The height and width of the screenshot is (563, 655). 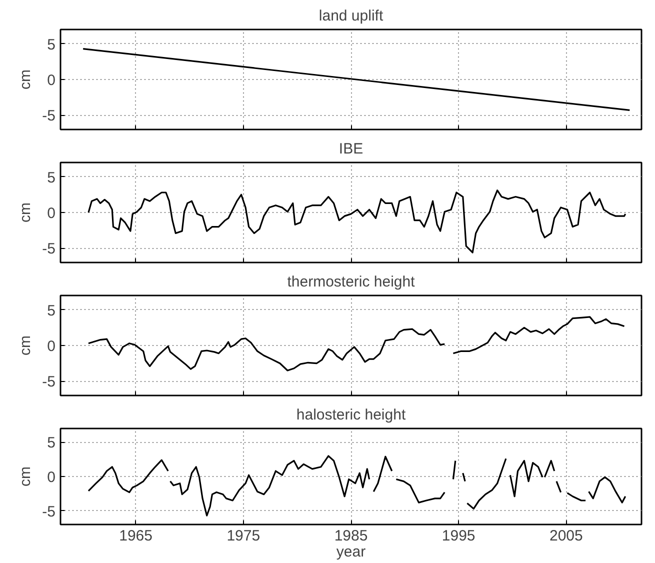 I want to click on x-tick-label: 1975, so click(x=243, y=536).